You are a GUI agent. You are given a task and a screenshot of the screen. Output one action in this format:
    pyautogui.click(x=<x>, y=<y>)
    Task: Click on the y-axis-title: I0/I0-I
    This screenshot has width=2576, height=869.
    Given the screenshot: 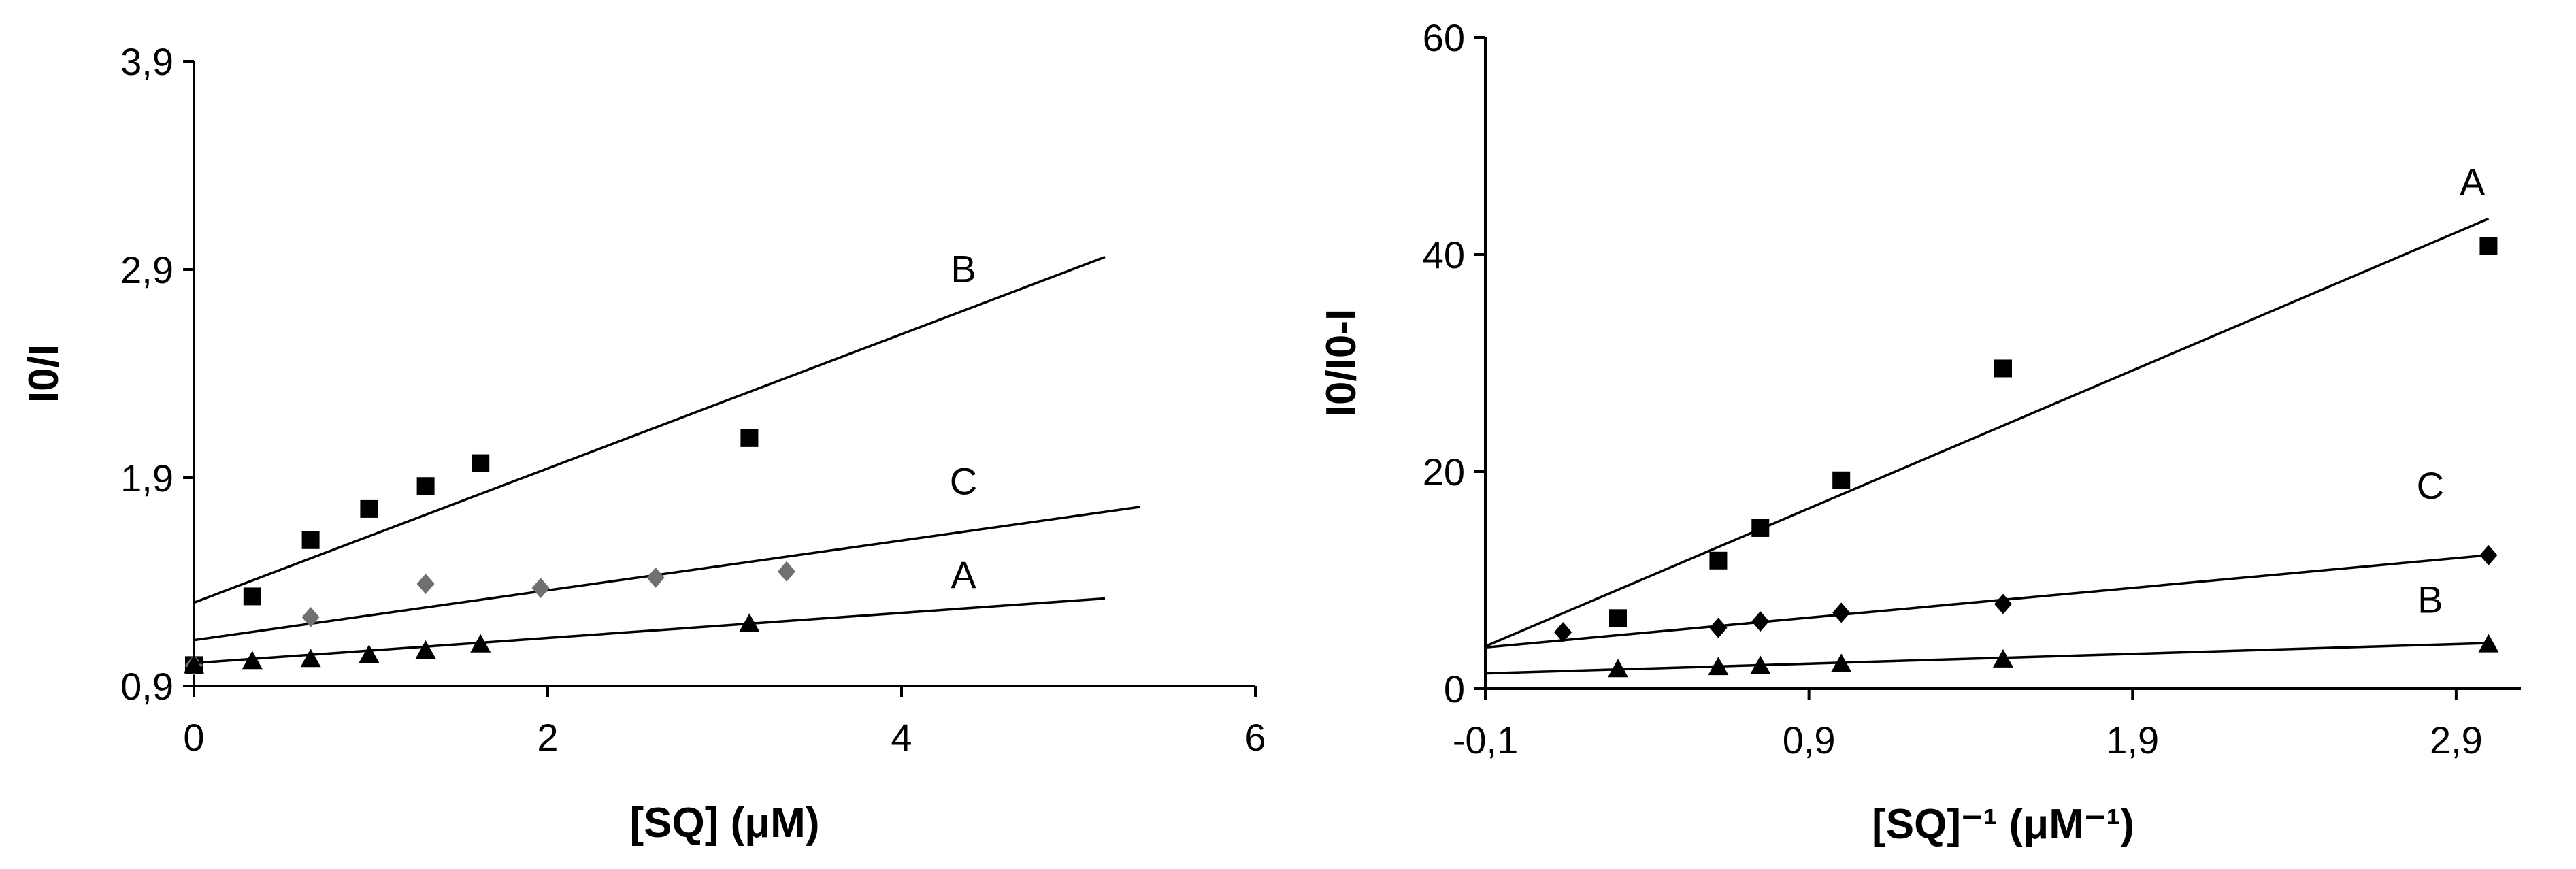 What is the action you would take?
    pyautogui.click(x=1342, y=363)
    